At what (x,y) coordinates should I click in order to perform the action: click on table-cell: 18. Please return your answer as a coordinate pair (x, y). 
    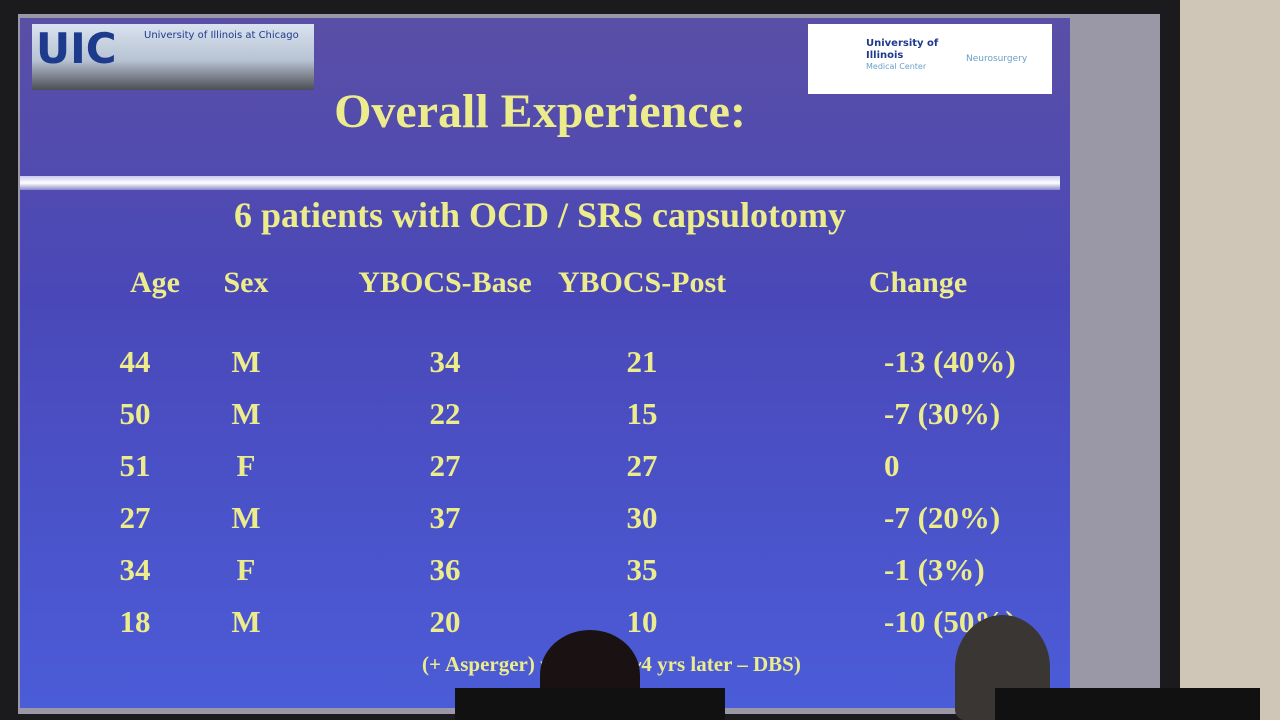
    Looking at the image, I should click on (135, 621).